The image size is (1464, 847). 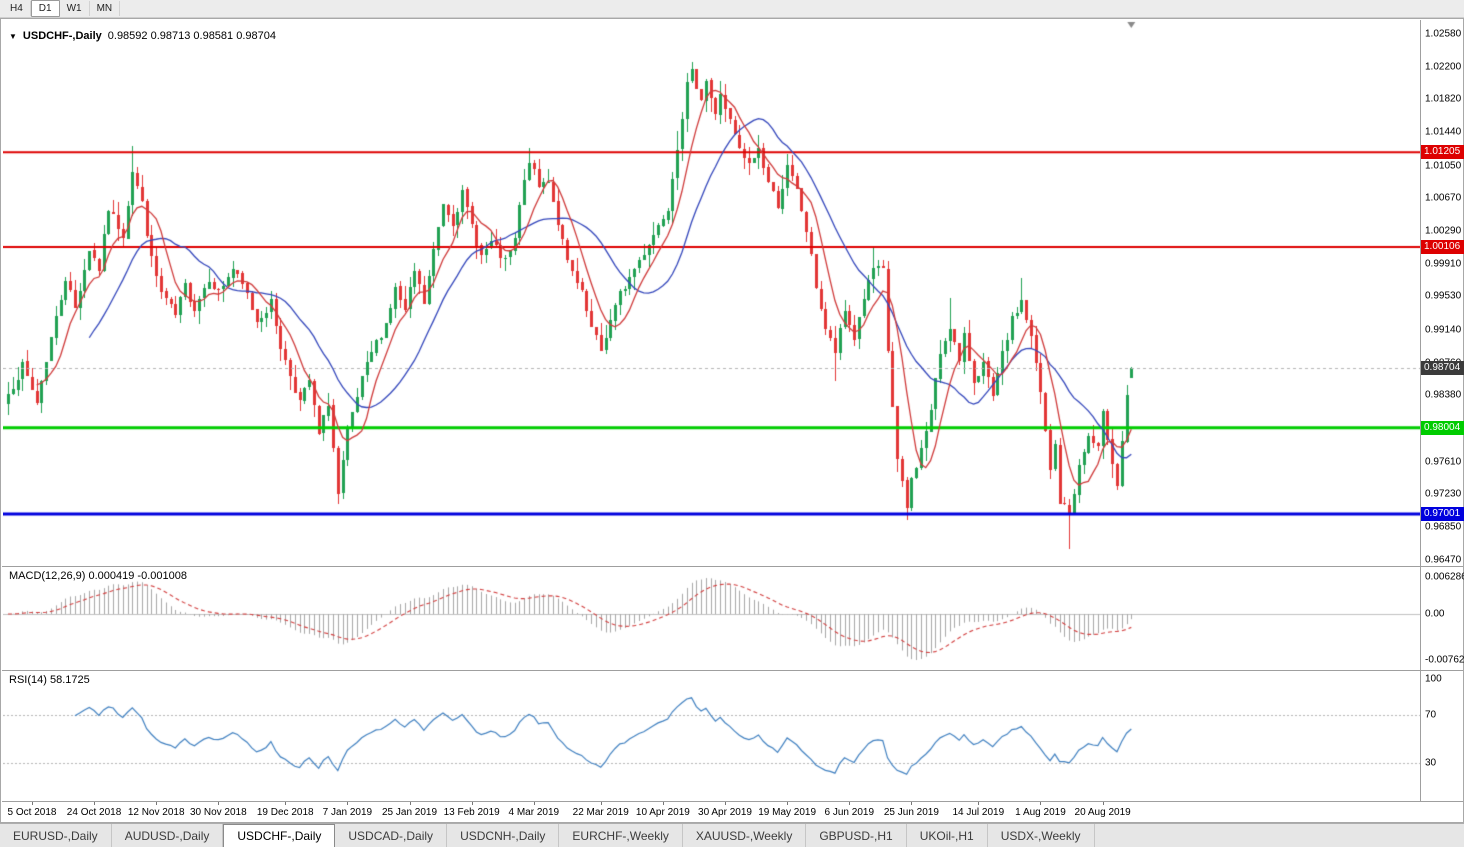 What do you see at coordinates (347, 812) in the screenshot?
I see `date-axis-label: 7 Jan 2019` at bounding box center [347, 812].